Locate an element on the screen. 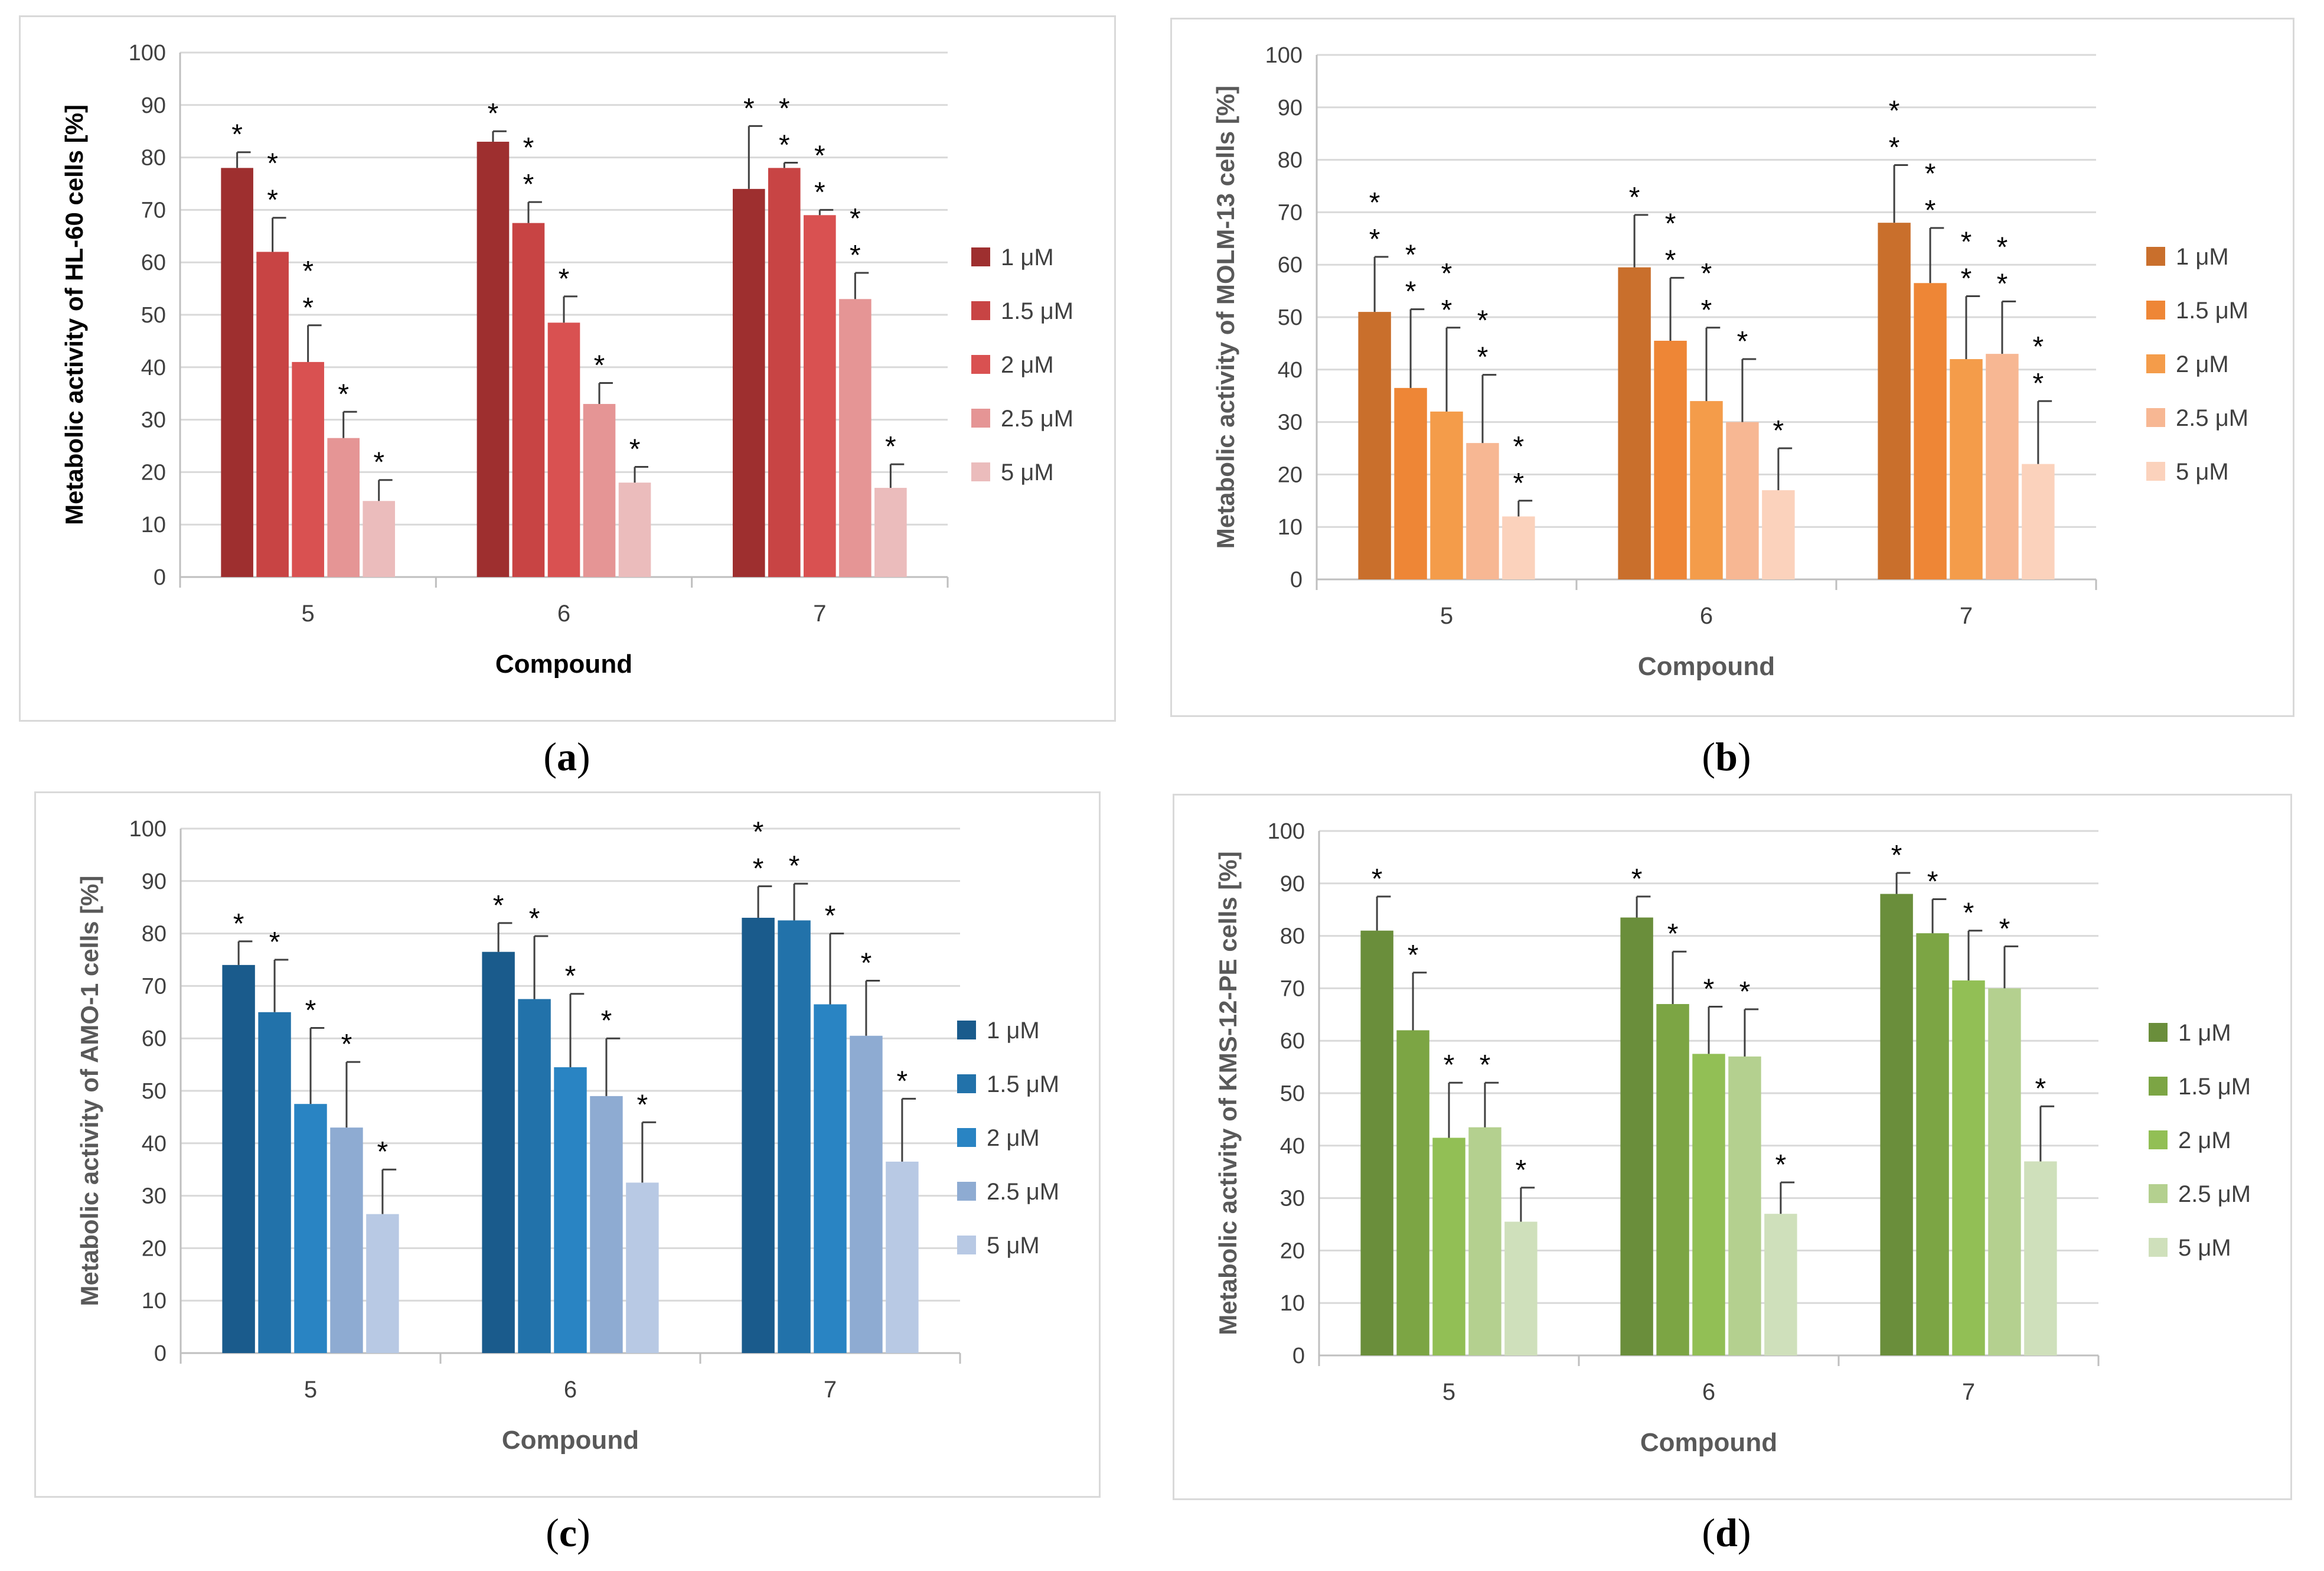 This screenshot has height=1571, width=2324. y-axis-label: Metabolic activity of MOLM-13 cells [%] is located at coordinates (1225, 317).